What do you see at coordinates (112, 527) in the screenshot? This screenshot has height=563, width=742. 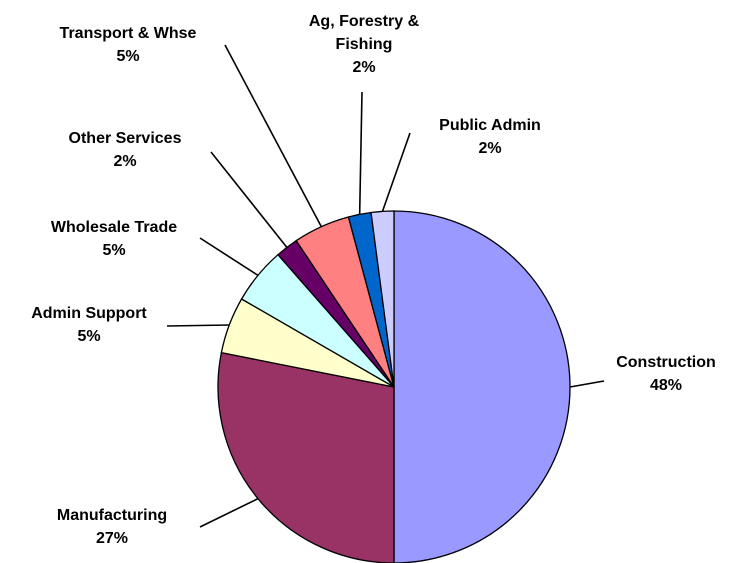 I see `slice-label-manufacturing: Manufacturing 27%` at bounding box center [112, 527].